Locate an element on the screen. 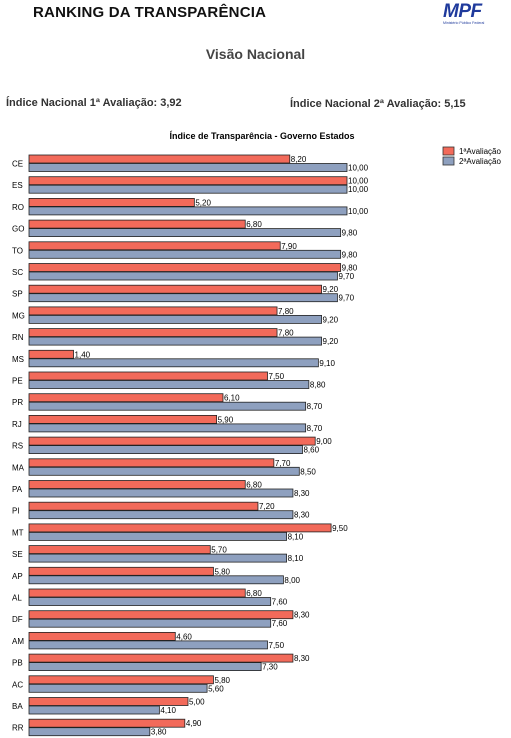 This screenshot has height=738, width=511. value-label: 9,20 is located at coordinates (331, 319).